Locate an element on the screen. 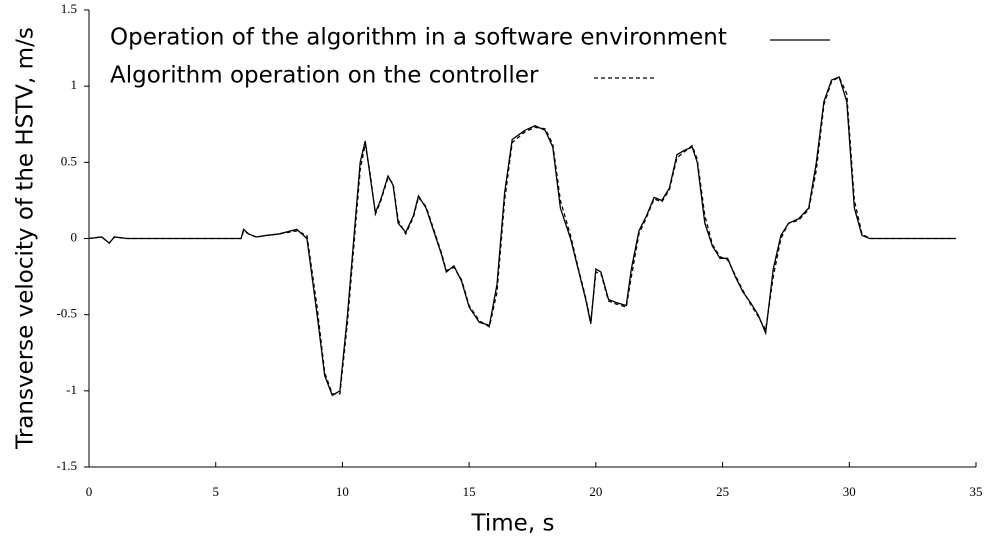  y-tick-label: 1.5 is located at coordinates (69, 8).